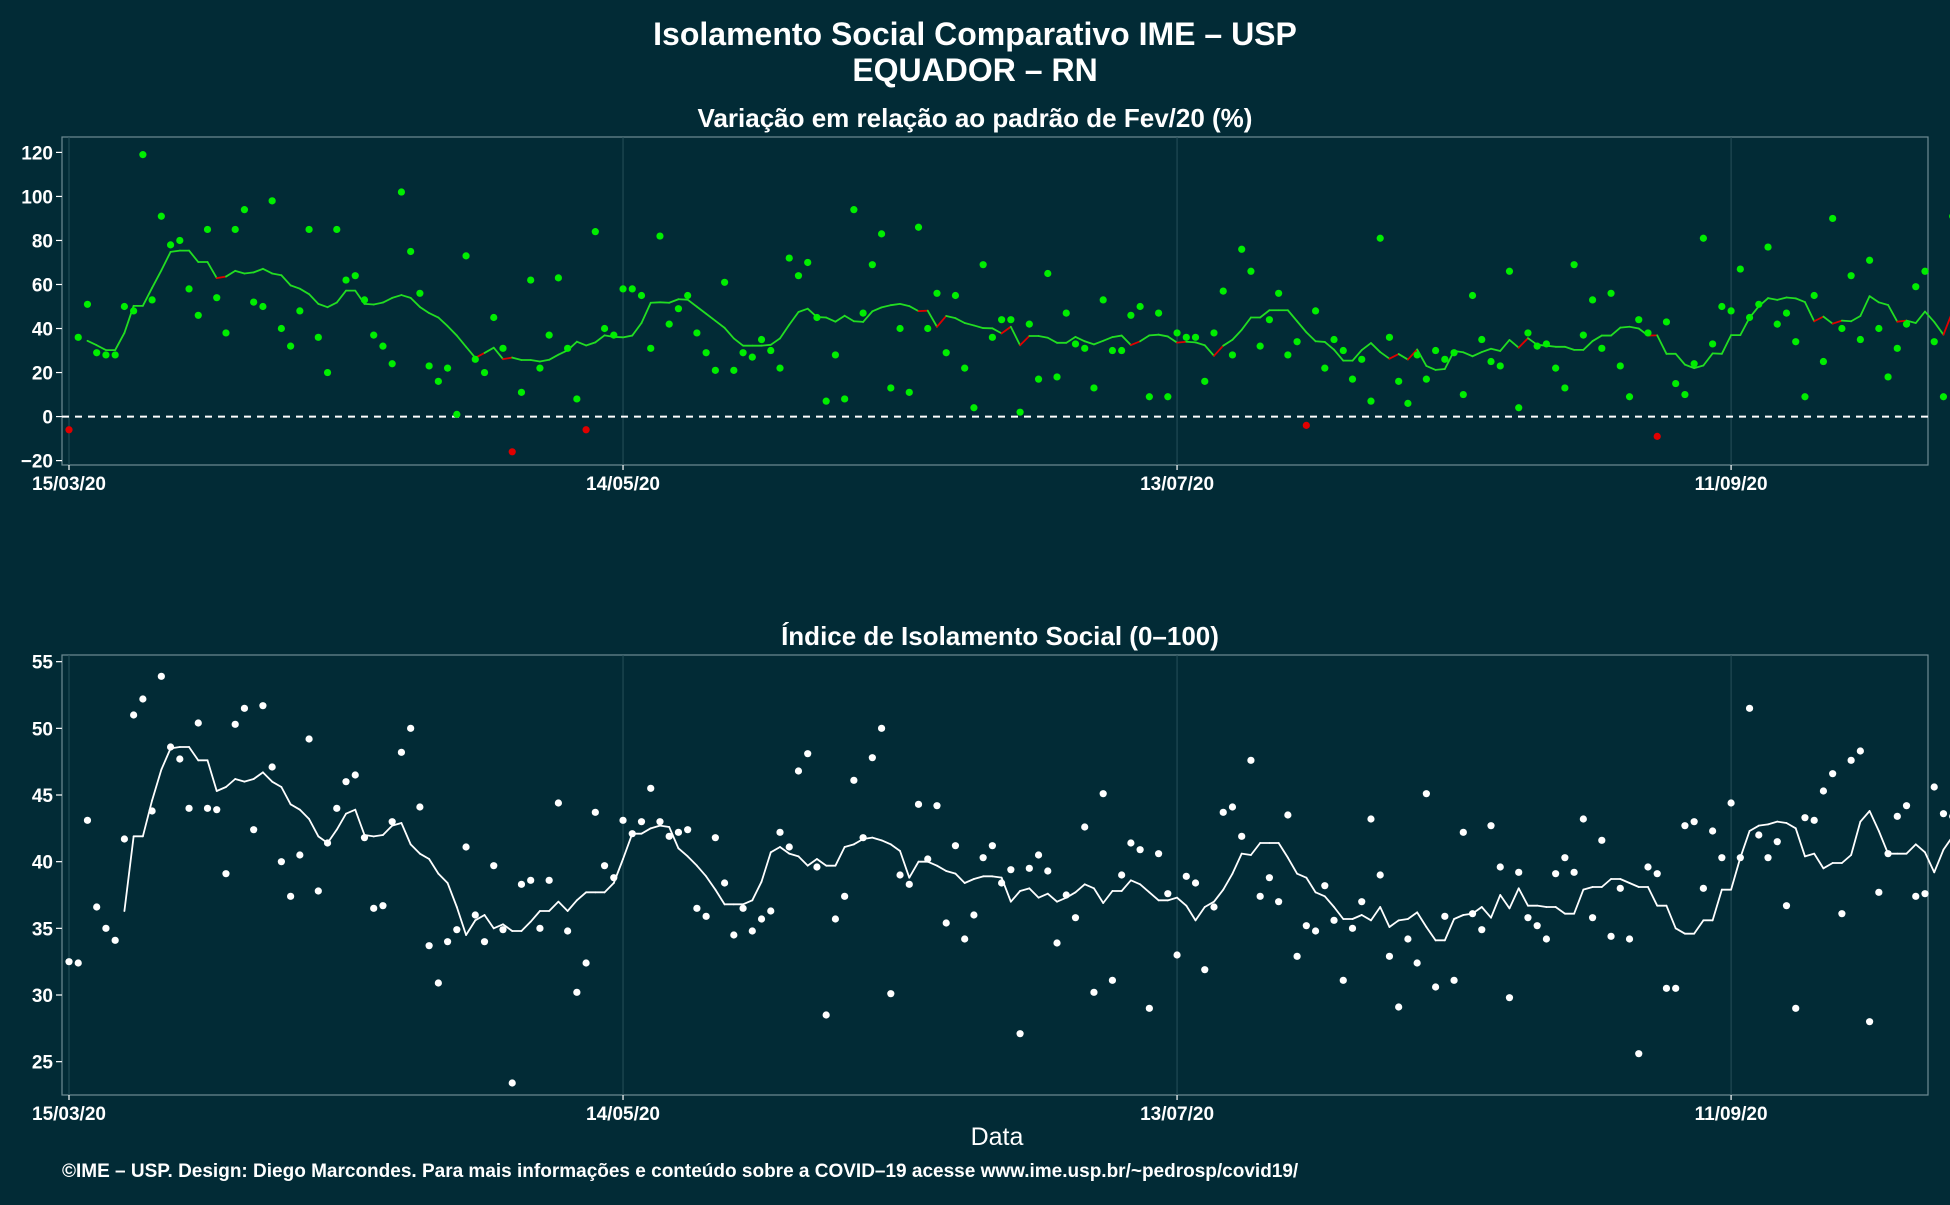 The image size is (1950, 1205). What do you see at coordinates (37, 153) in the screenshot?
I see `variation-y-tick-label: 120` at bounding box center [37, 153].